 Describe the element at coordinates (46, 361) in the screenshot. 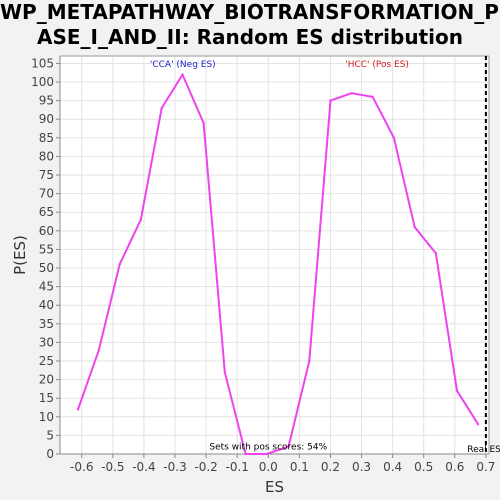

I see `y-tick-label: 25` at that location.